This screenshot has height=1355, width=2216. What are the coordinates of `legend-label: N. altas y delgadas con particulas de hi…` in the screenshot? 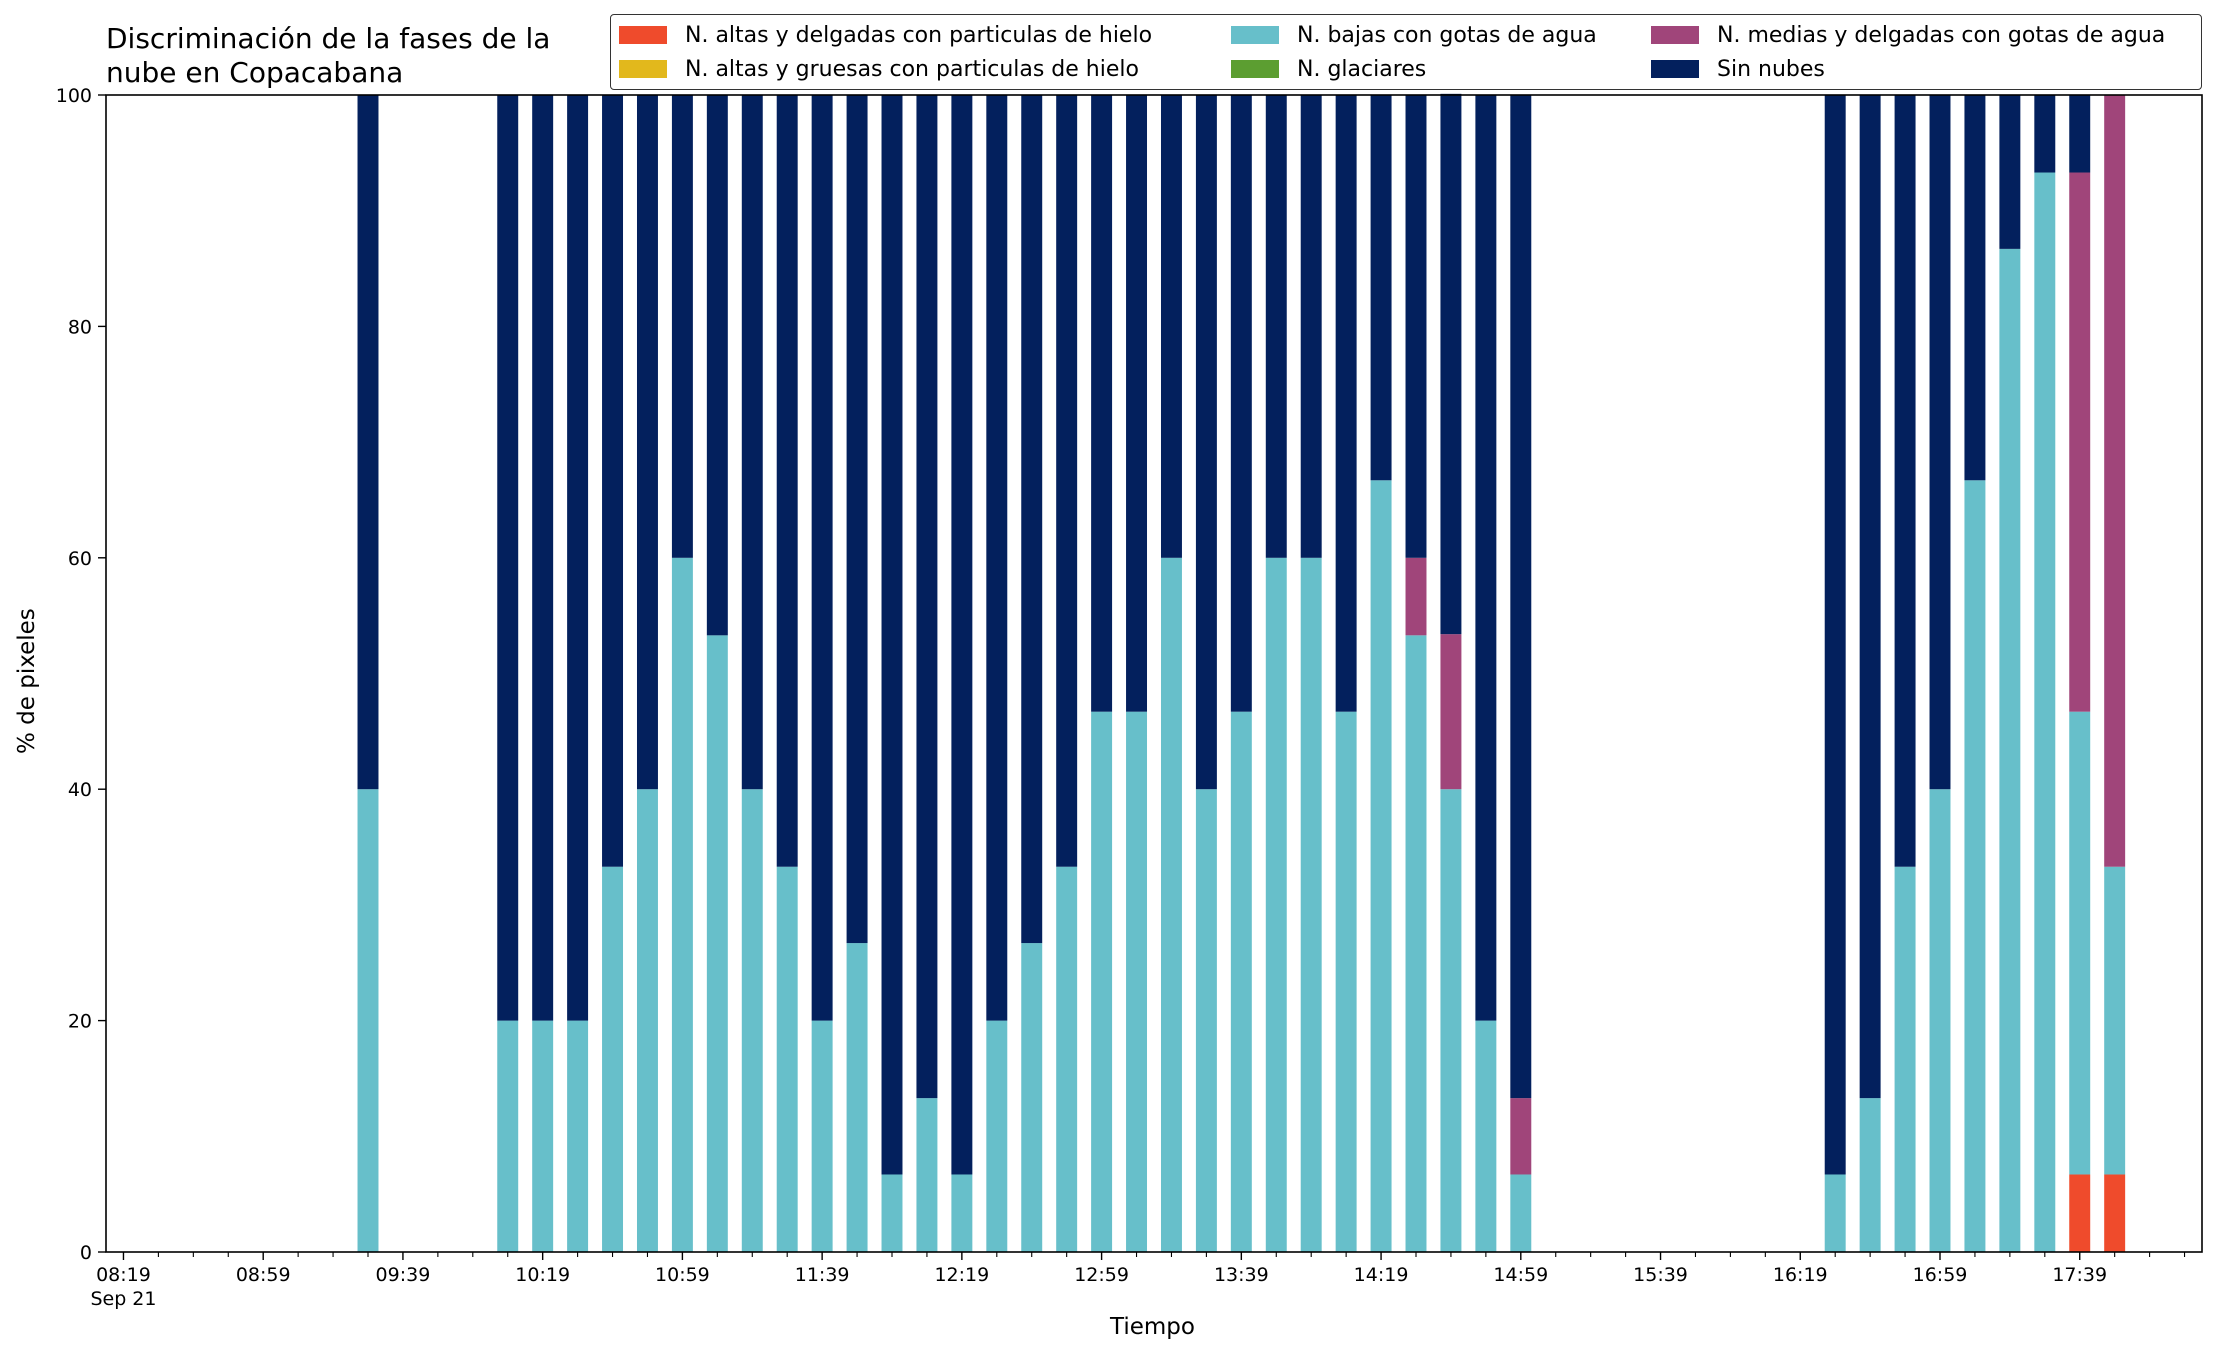 It's located at (919, 35).